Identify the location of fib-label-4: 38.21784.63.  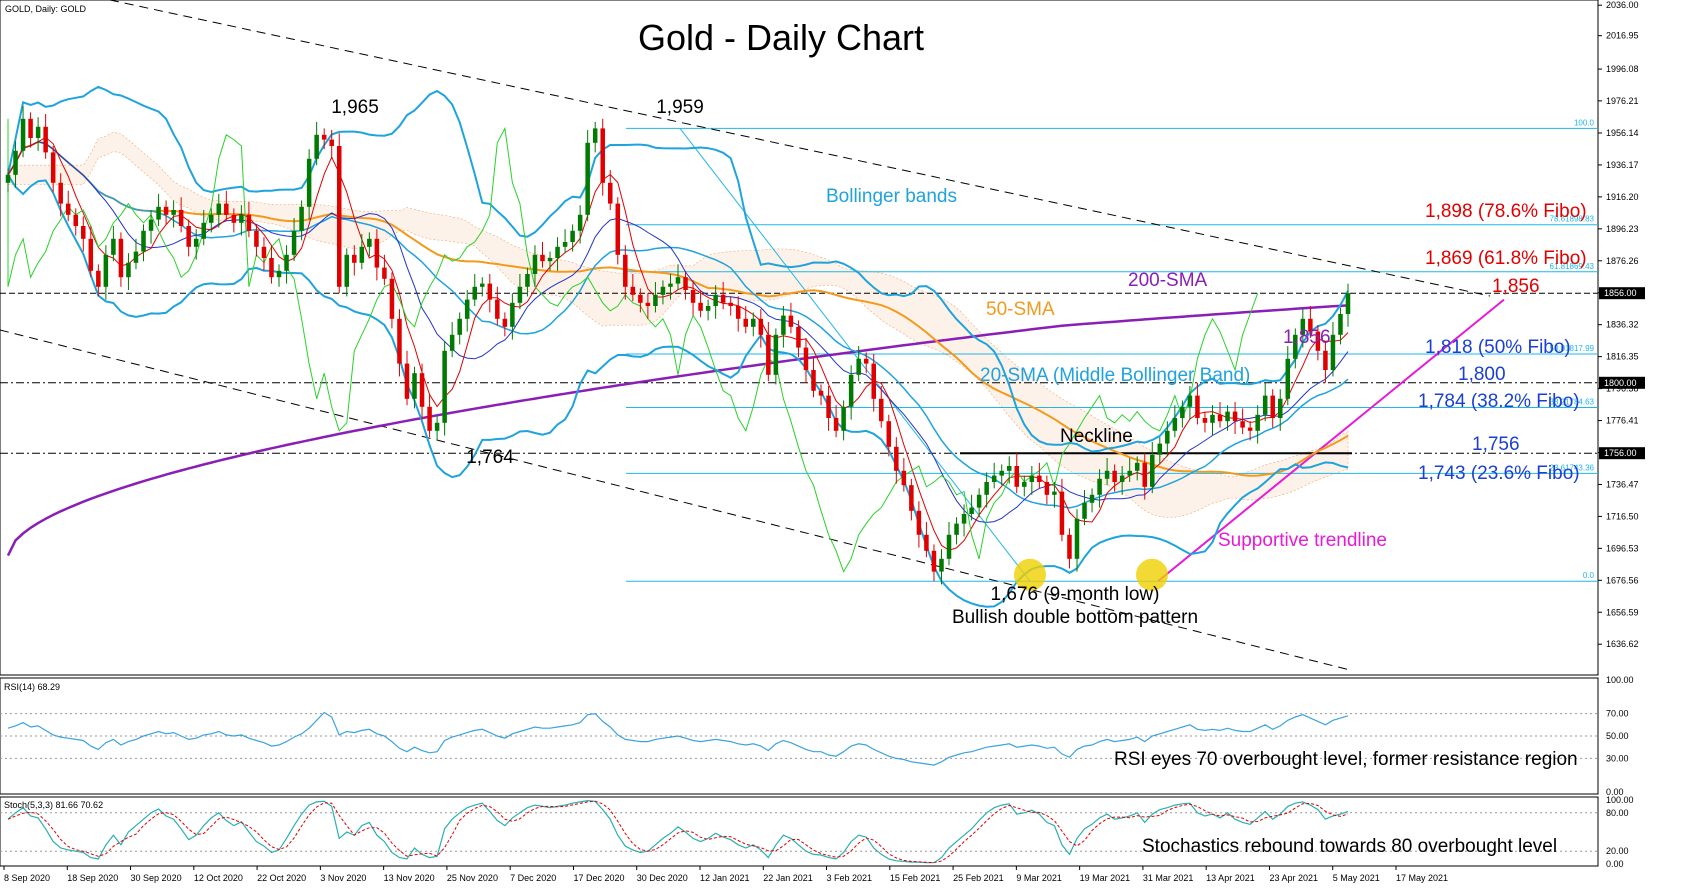
(1572, 401).